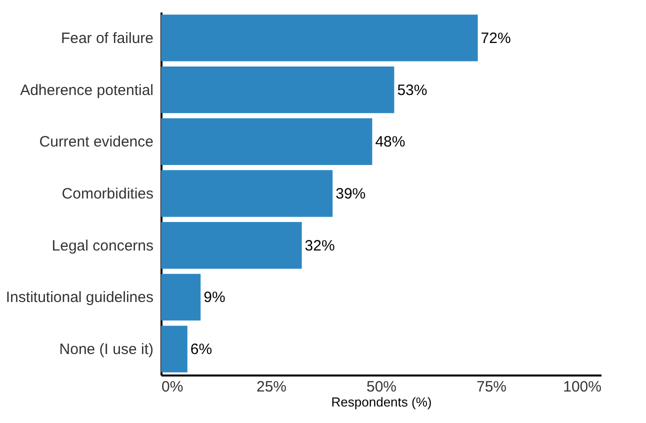 The width and height of the screenshot is (646, 423). What do you see at coordinates (106, 349) in the screenshot?
I see `y-tick-label: None (I use it)` at bounding box center [106, 349].